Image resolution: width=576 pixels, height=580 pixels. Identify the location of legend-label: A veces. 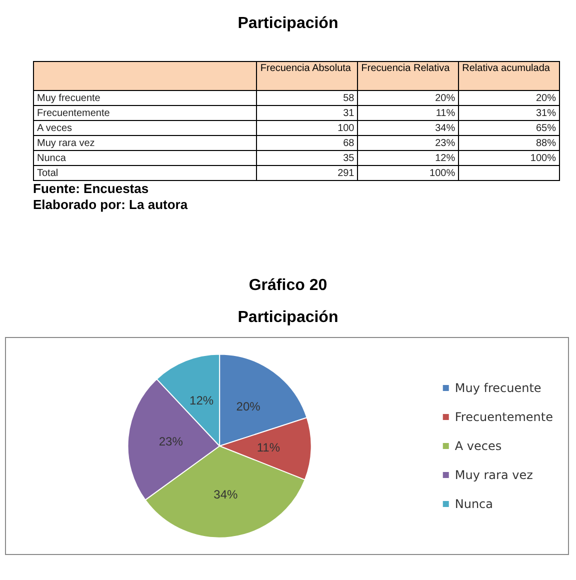
(478, 446).